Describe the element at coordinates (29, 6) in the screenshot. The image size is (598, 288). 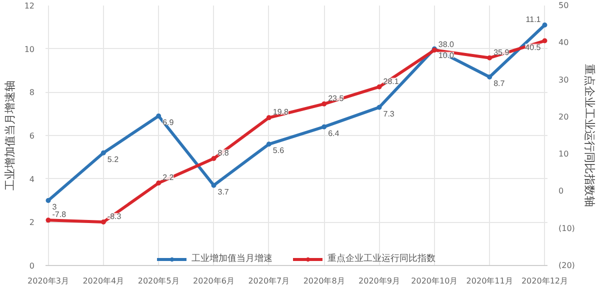
I see `y-tick-label: 12` at that location.